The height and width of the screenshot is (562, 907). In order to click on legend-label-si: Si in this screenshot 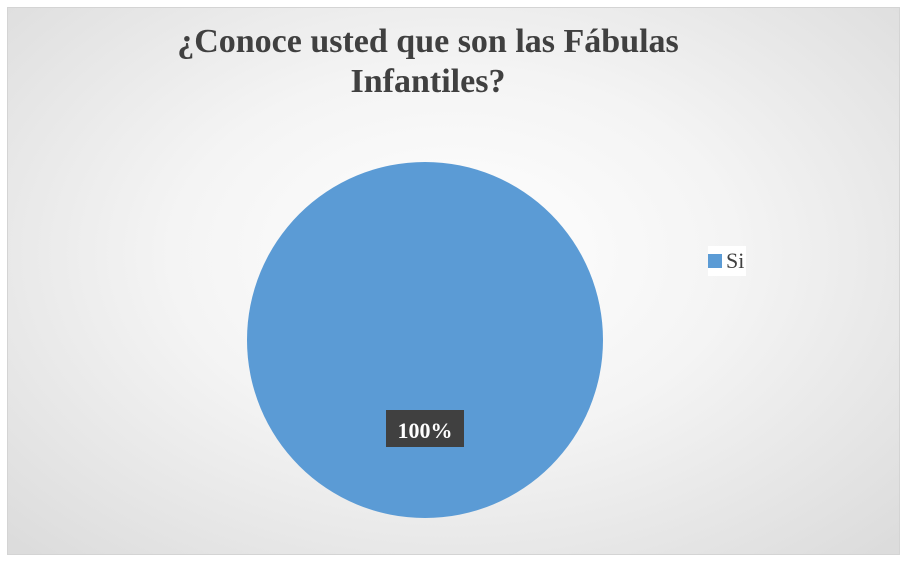, I will do `click(735, 260)`.